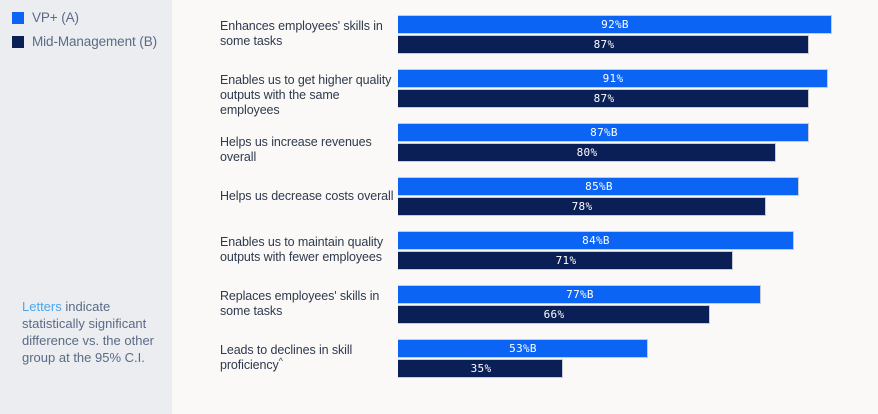 Image resolution: width=878 pixels, height=414 pixels. I want to click on bar-row: 92%B, so click(638, 24).